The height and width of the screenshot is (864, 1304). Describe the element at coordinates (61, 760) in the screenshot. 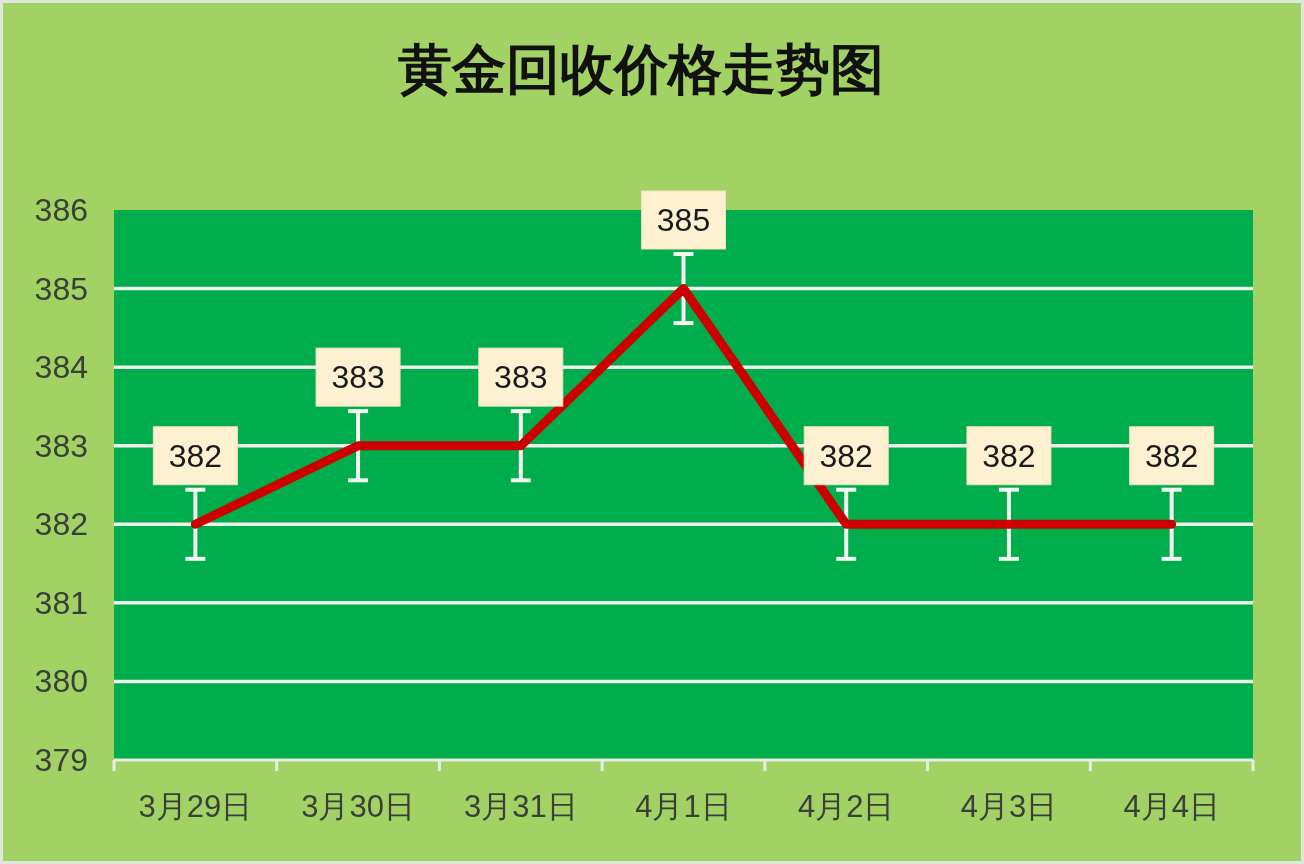

I see `y-tick-label: 379` at that location.